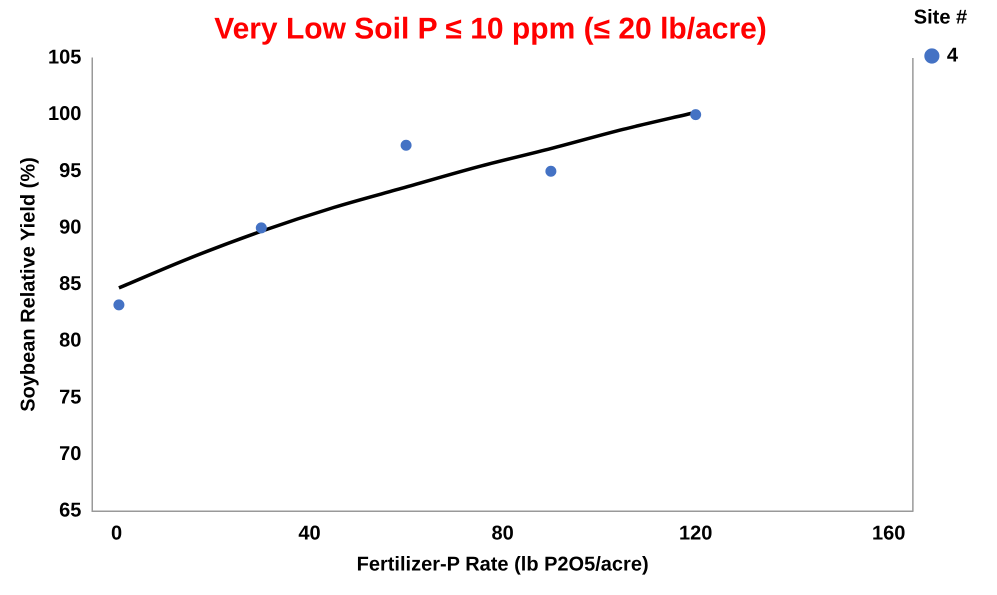 Image resolution: width=997 pixels, height=595 pixels. I want to click on y-tick-label: 90, so click(70, 227).